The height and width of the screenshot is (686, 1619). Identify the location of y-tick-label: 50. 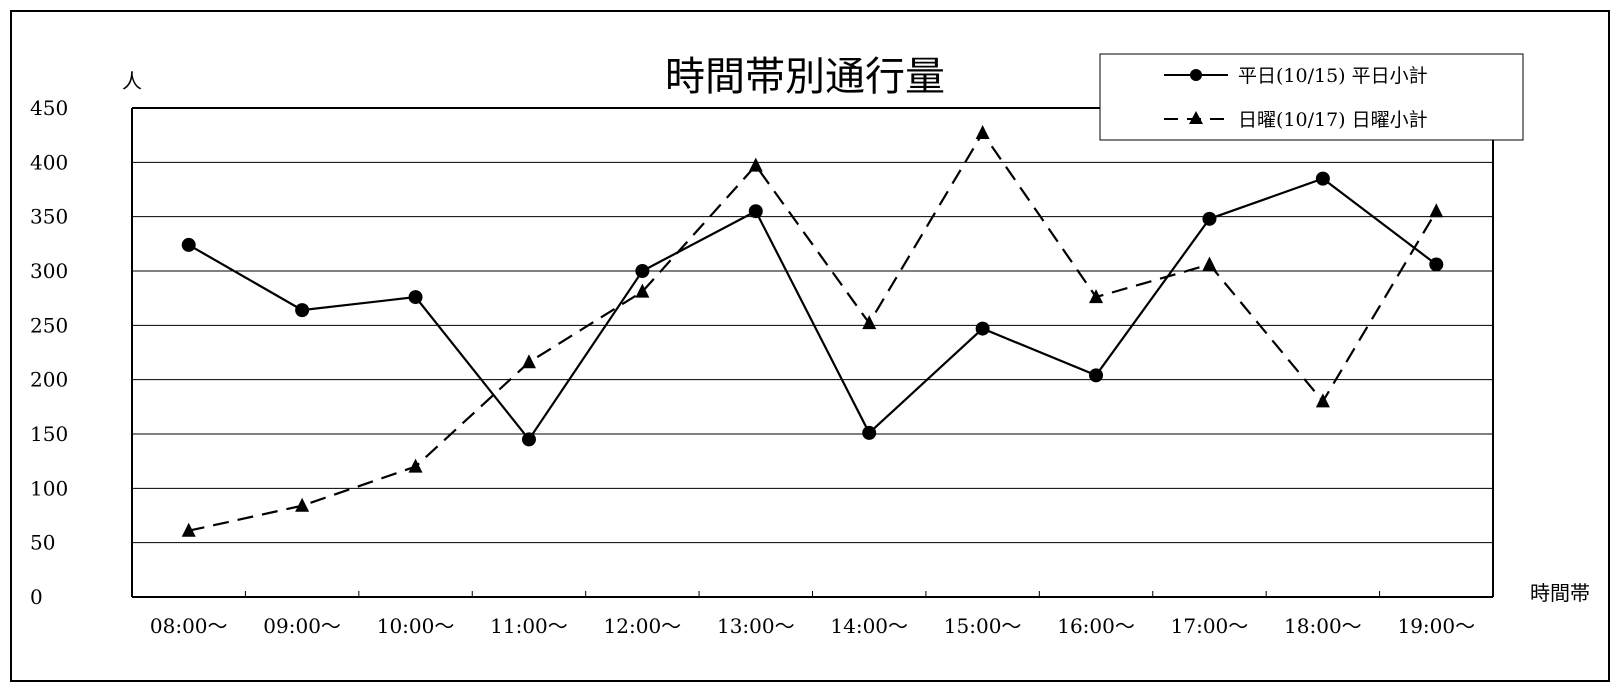
(42, 543).